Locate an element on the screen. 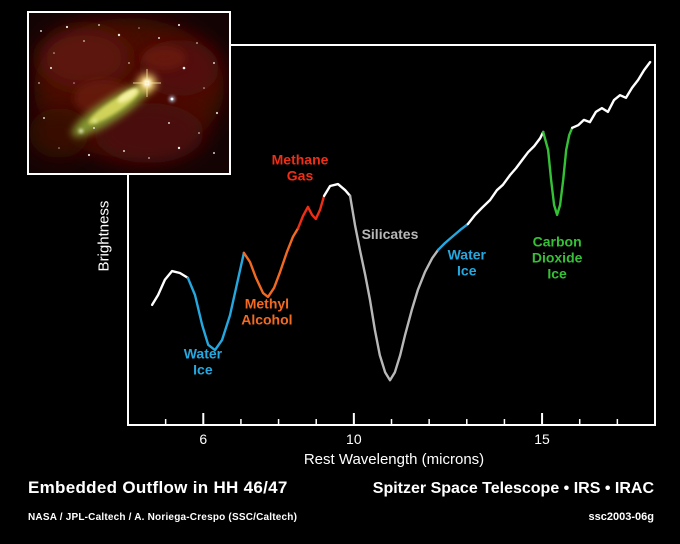  jet-knots is located at coordinates (88, 126).